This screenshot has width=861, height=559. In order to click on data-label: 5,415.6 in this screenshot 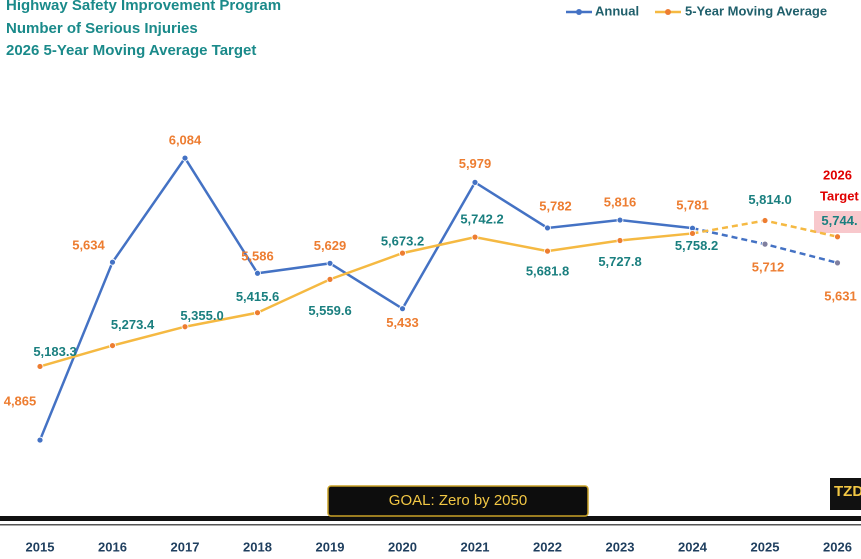, I will do `click(257, 296)`.